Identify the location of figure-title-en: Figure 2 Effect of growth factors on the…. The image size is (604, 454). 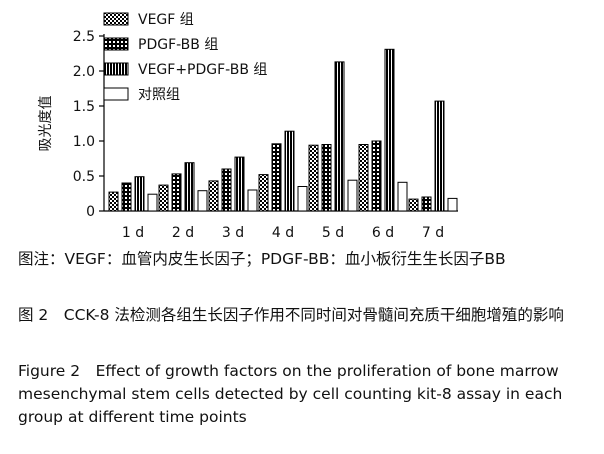
(290, 394).